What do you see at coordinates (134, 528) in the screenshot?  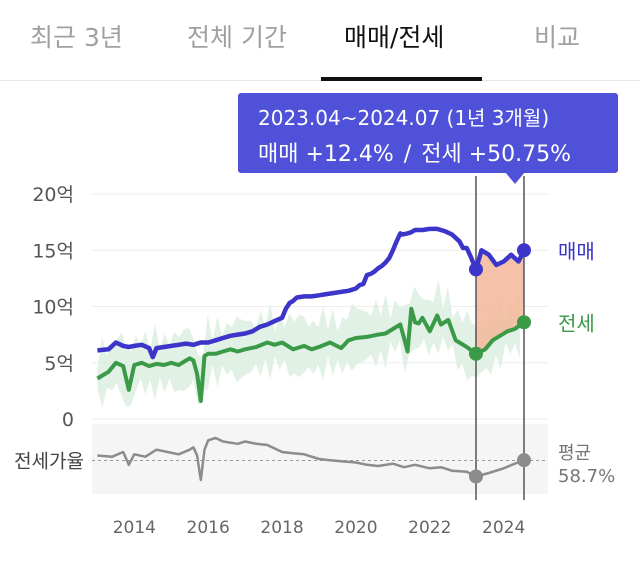 I see `x-tick-label: 2014` at bounding box center [134, 528].